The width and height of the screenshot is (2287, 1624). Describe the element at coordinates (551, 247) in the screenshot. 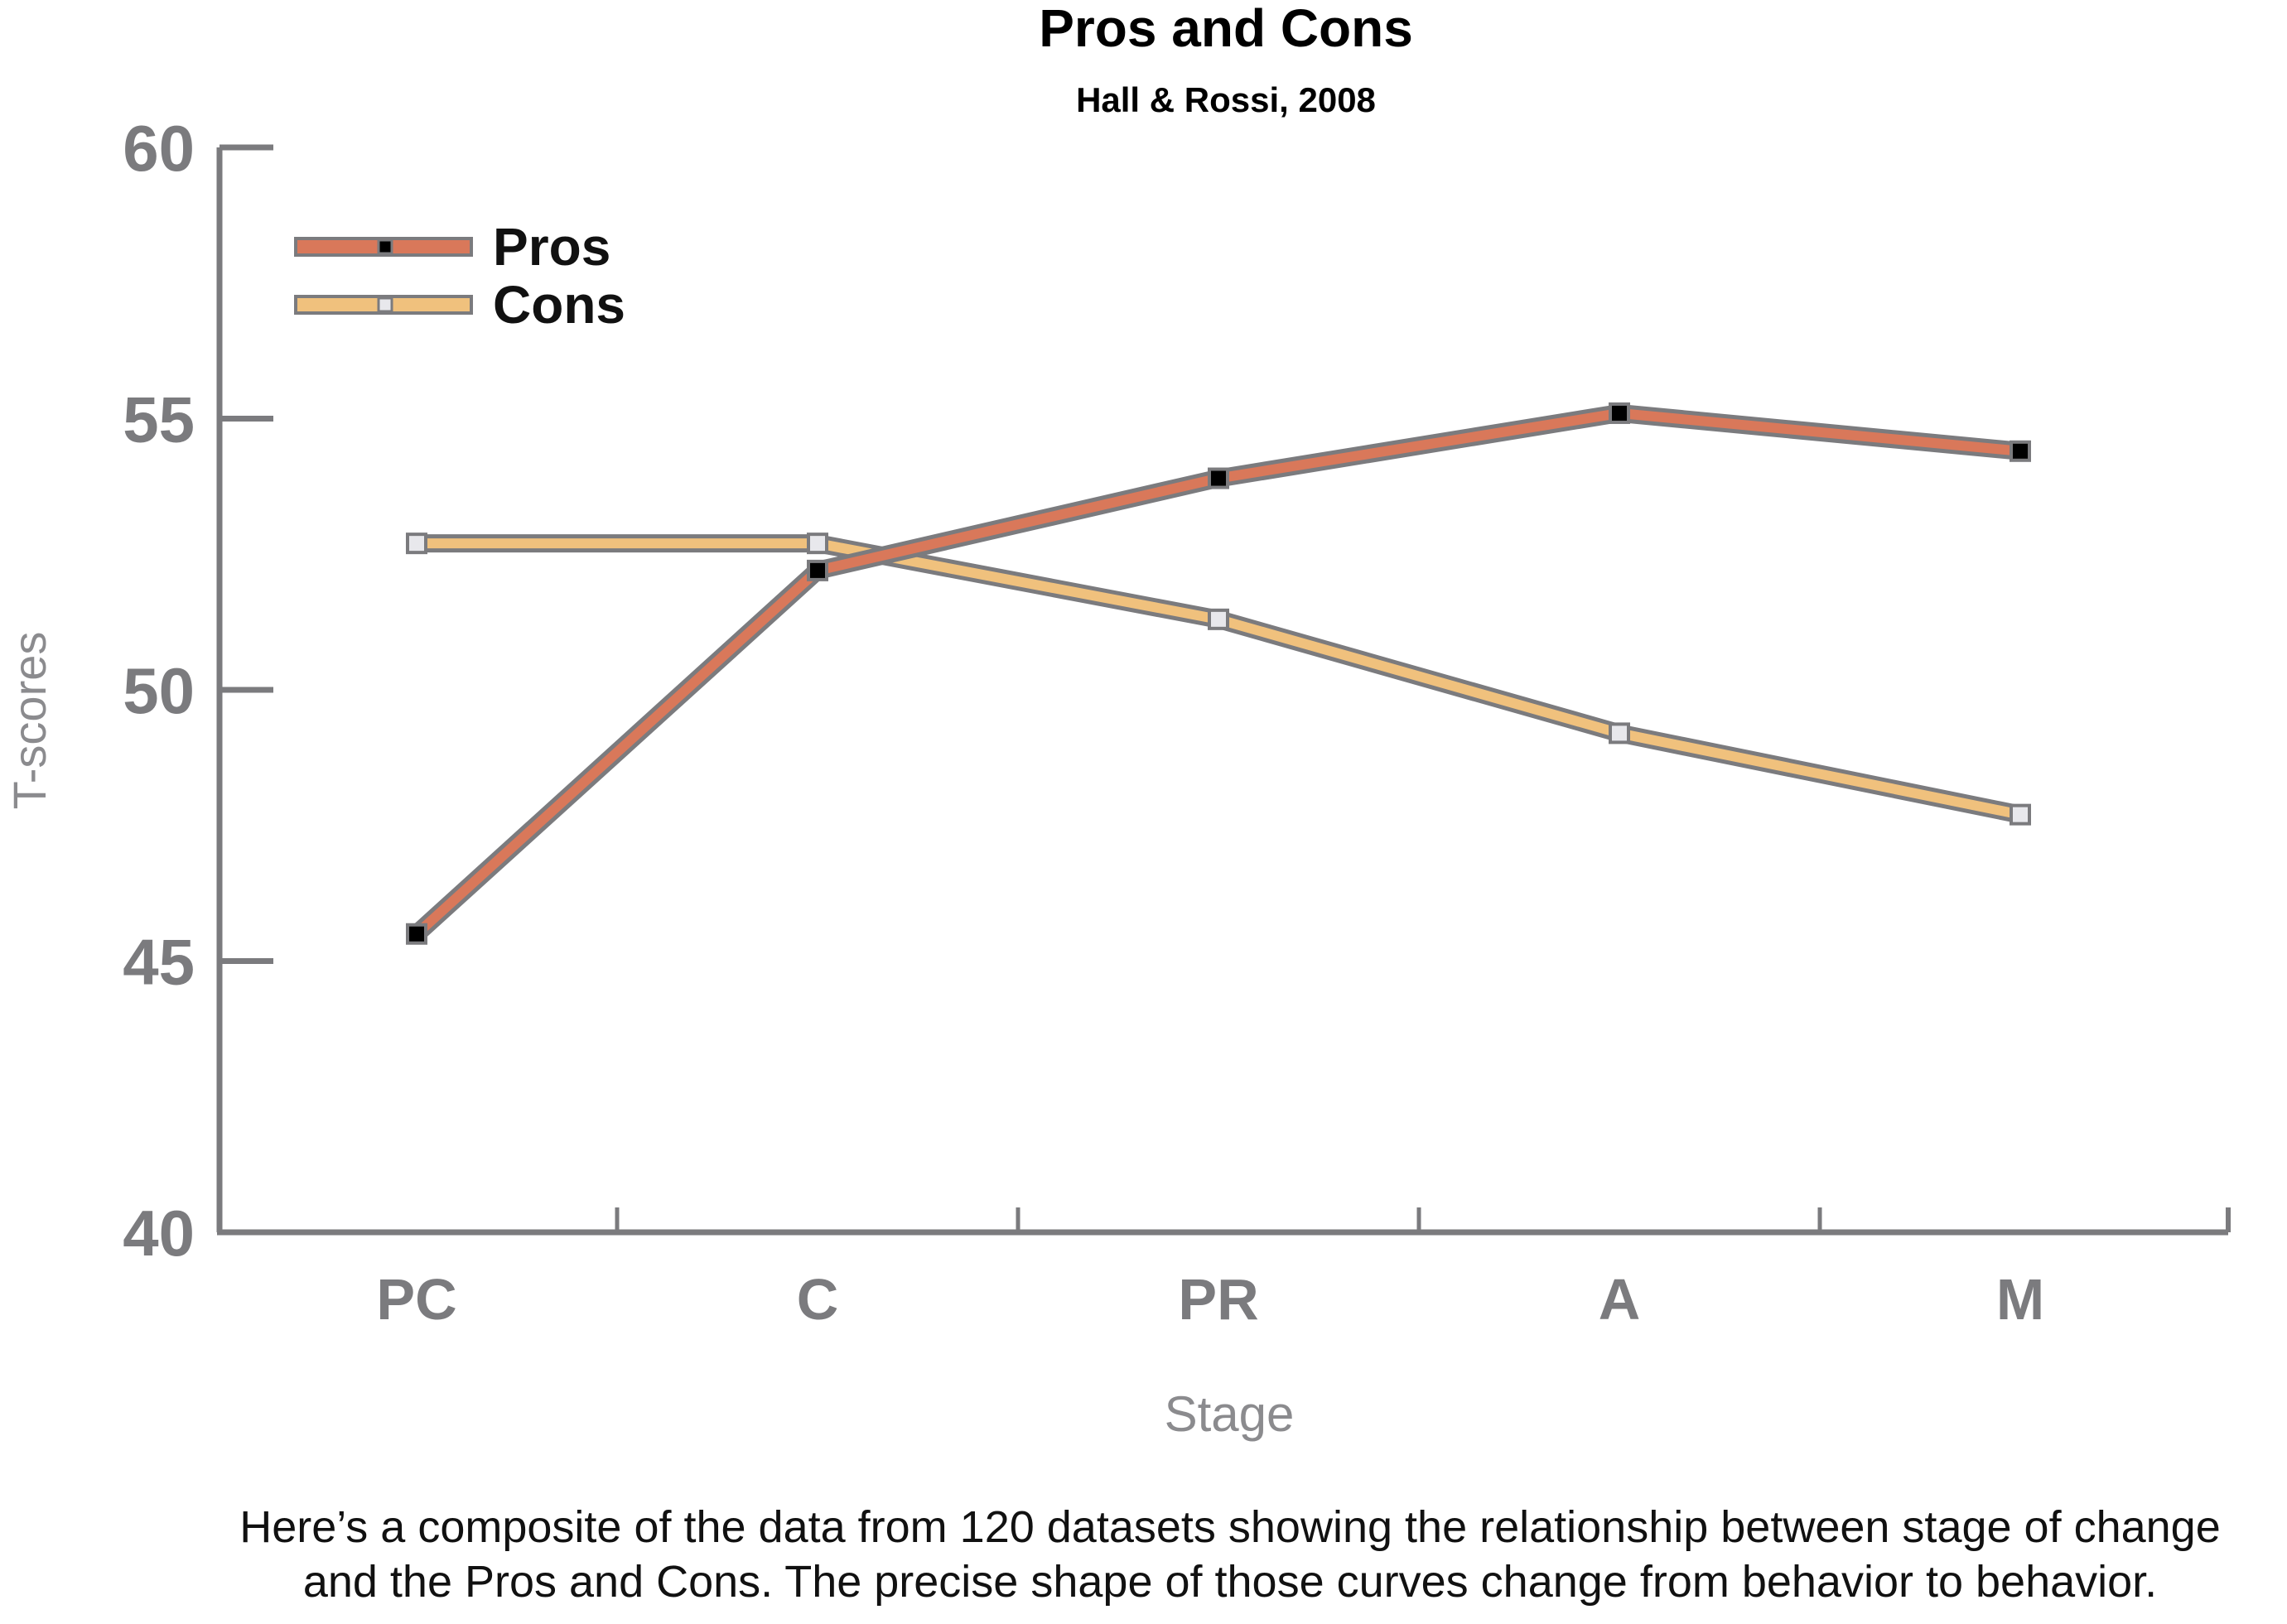

I see `legend-pros-label: Pros` at that location.